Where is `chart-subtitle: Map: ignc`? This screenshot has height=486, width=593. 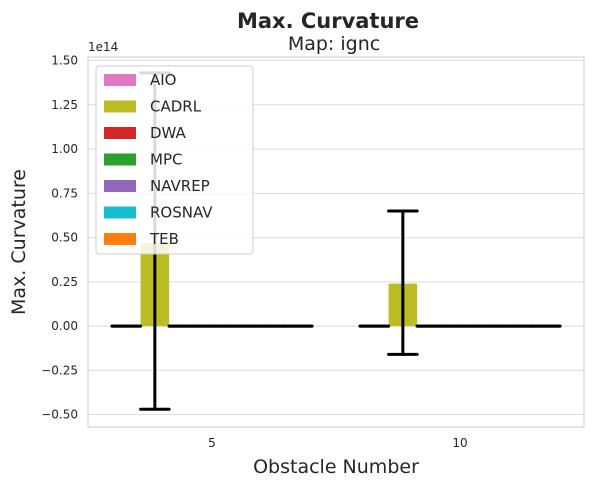
chart-subtitle: Map: ignc is located at coordinates (334, 44).